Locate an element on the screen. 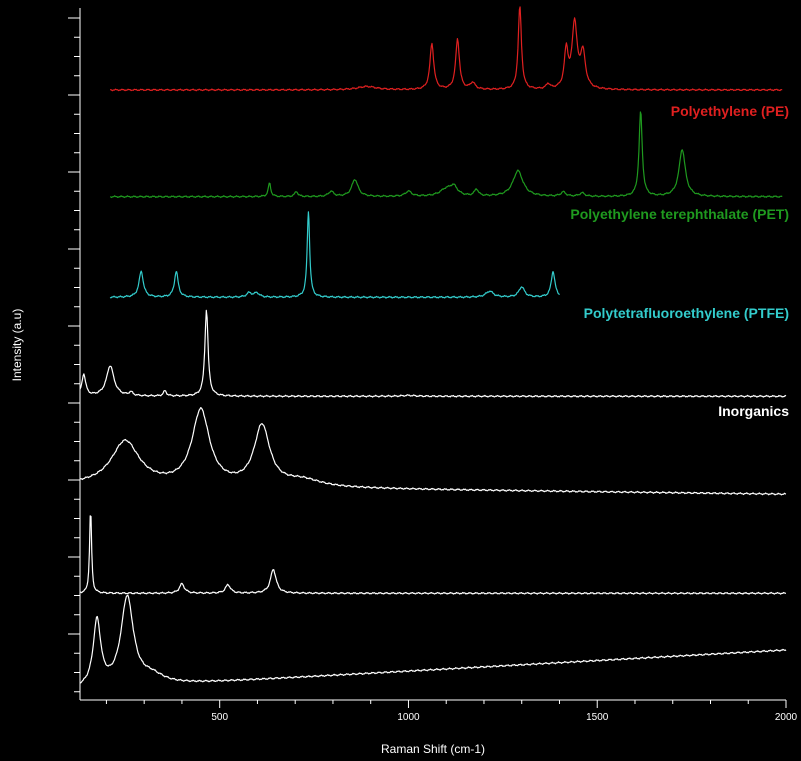 The image size is (801, 761). series-label: Inorganics is located at coordinates (753, 411).